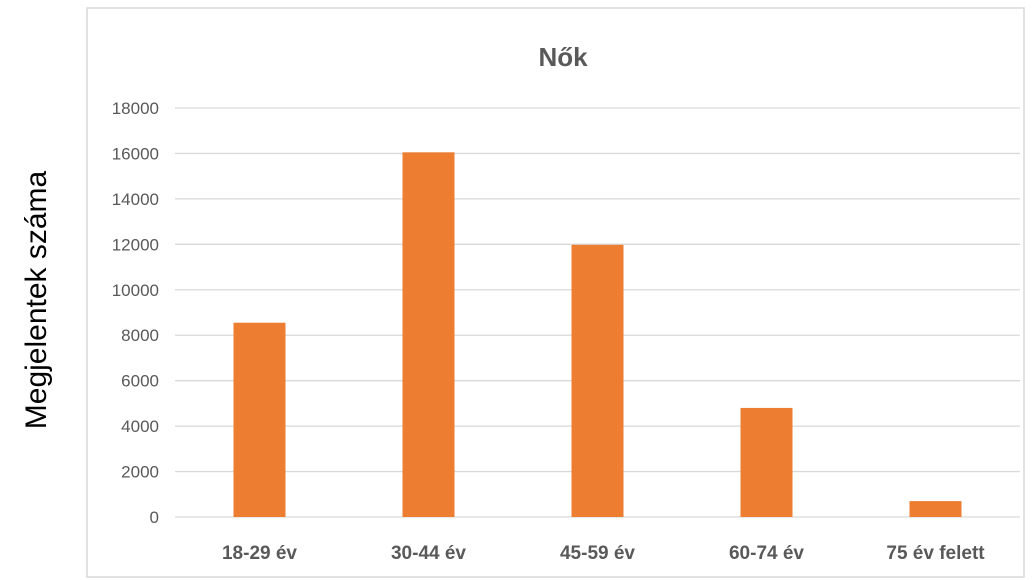  Describe the element at coordinates (135, 290) in the screenshot. I see `y-tick-label: 10000` at that location.